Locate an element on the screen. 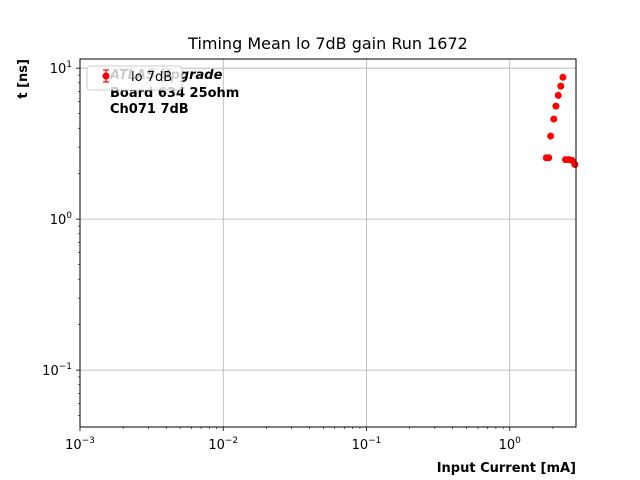 This screenshot has width=640, height=480. y-tick-label: 10⁻¹ is located at coordinates (57, 370).